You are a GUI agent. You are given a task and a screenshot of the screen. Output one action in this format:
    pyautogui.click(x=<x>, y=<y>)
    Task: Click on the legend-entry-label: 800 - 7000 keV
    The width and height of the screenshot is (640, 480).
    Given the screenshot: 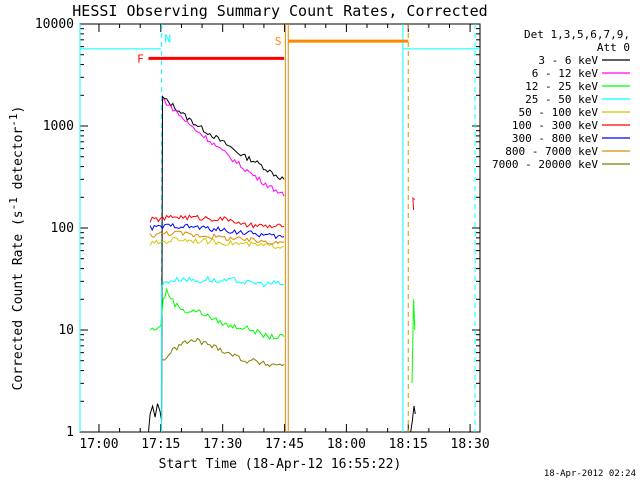 What is the action you would take?
    pyautogui.click(x=551, y=151)
    